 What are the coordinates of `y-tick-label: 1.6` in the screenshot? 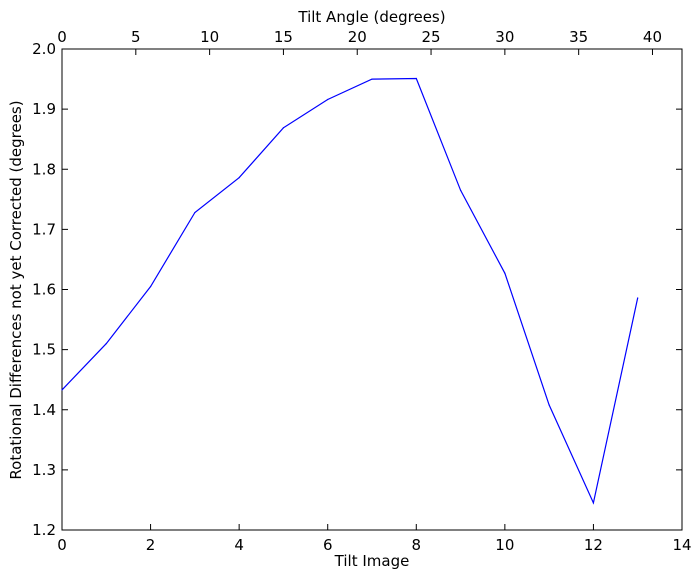 It's located at (44, 290).